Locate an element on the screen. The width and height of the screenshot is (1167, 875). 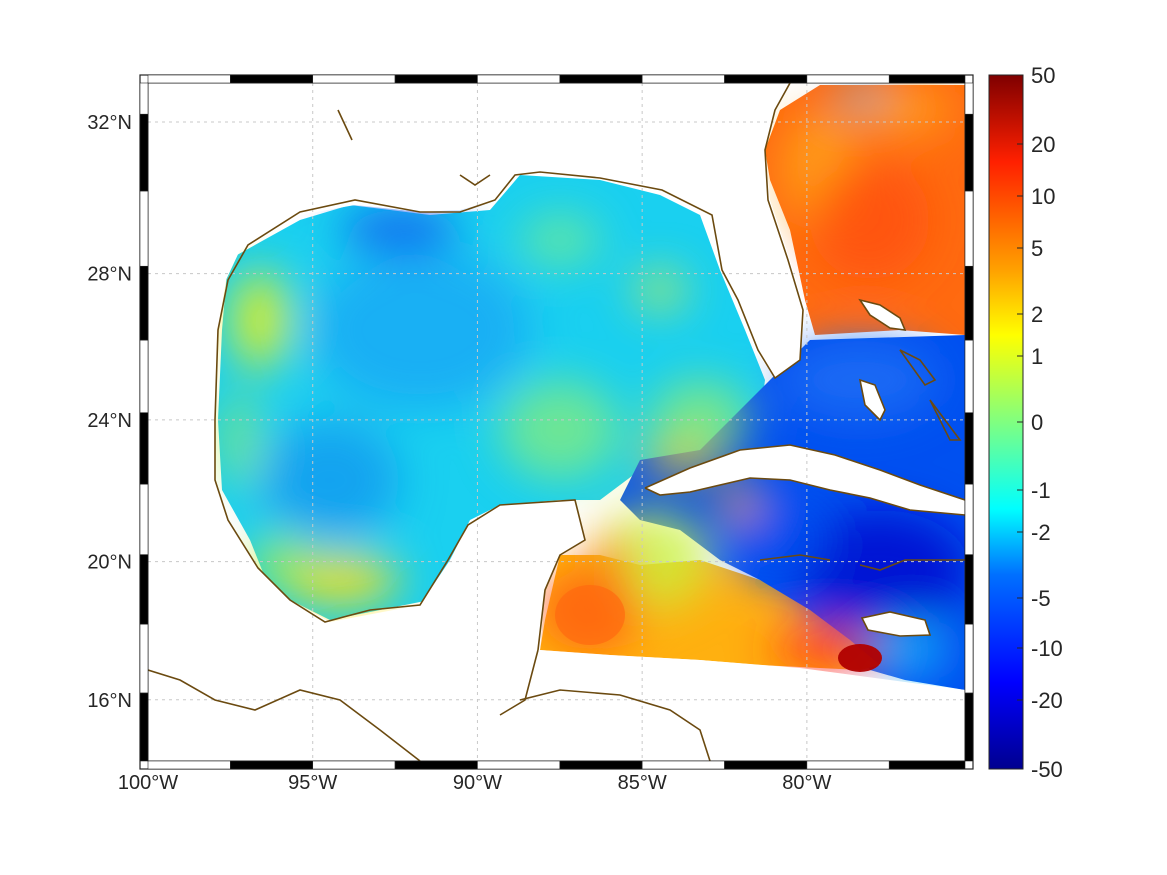
colorbar-label-4: 2 is located at coordinates (1037, 314).